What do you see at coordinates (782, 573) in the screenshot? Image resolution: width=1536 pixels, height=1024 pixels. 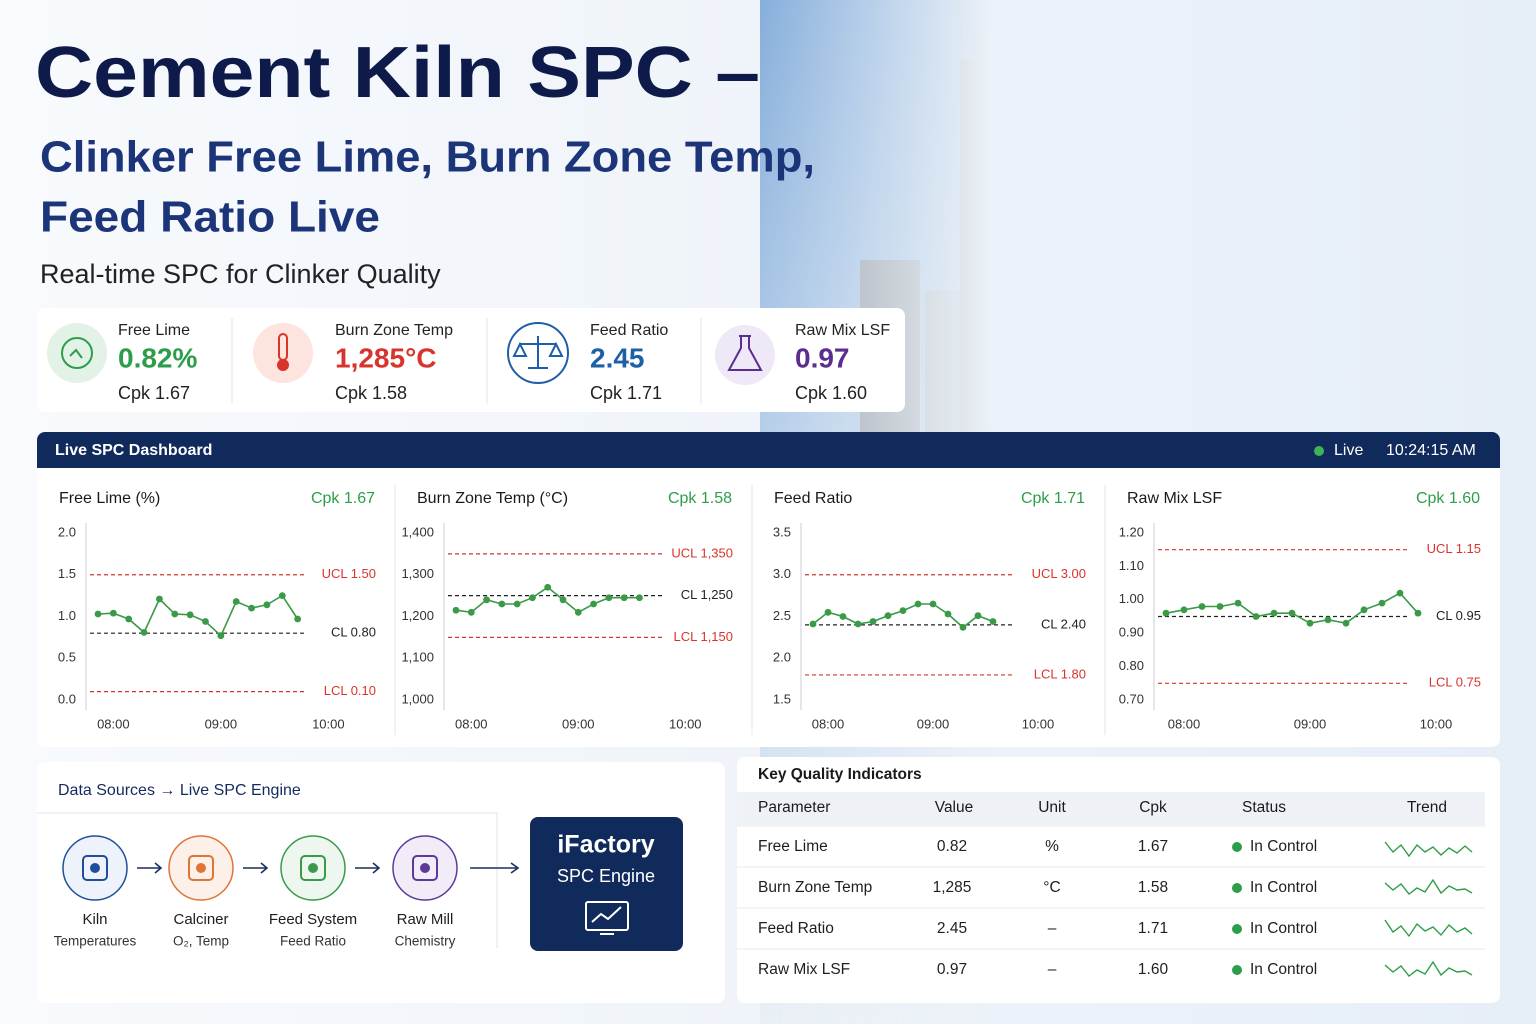 I see `y-tick-label: 3.0` at bounding box center [782, 573].